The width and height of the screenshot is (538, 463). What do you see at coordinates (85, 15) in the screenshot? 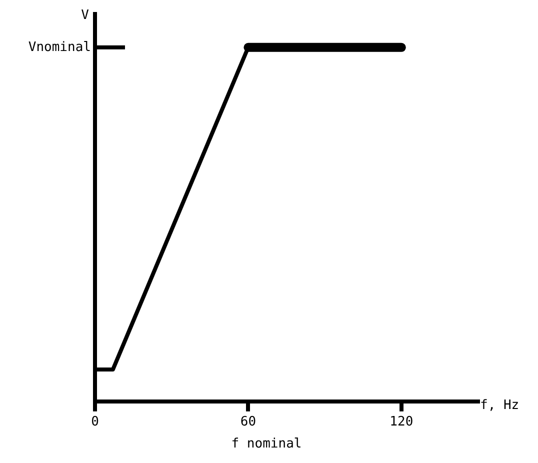
I see `y-axis-title: V` at bounding box center [85, 15].